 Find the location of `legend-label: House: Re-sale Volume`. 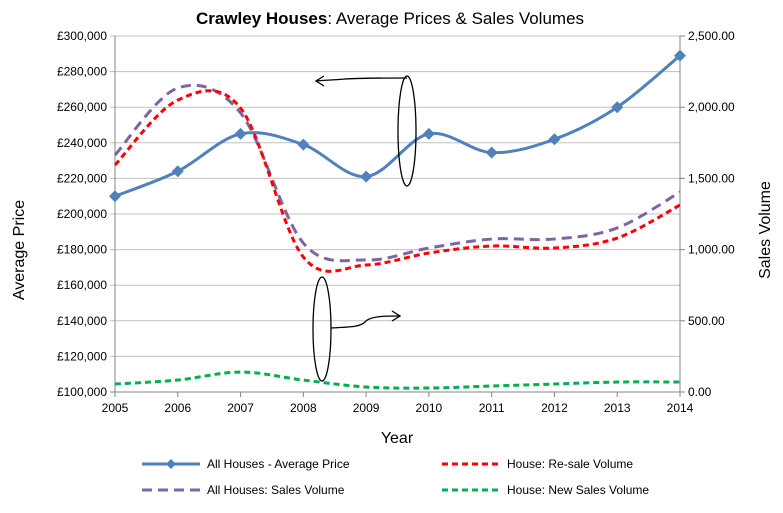

legend-label: House: Re-sale Volume is located at coordinates (570, 464).